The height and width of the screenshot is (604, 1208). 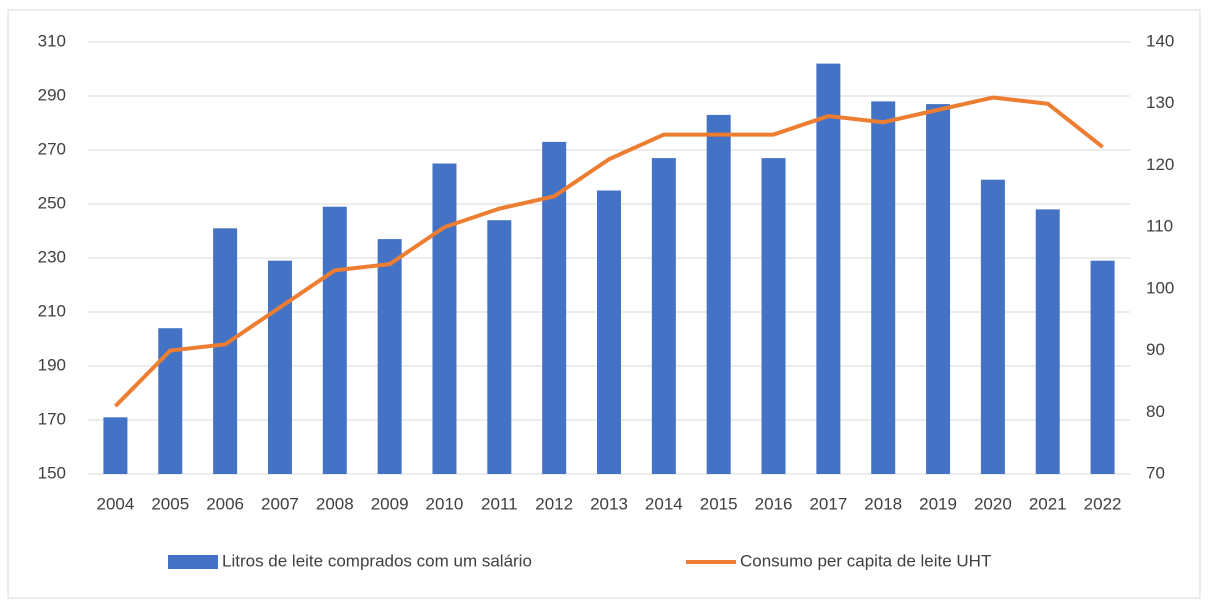 What do you see at coordinates (554, 503) in the screenshot?
I see `x-tick-label: 2012` at bounding box center [554, 503].